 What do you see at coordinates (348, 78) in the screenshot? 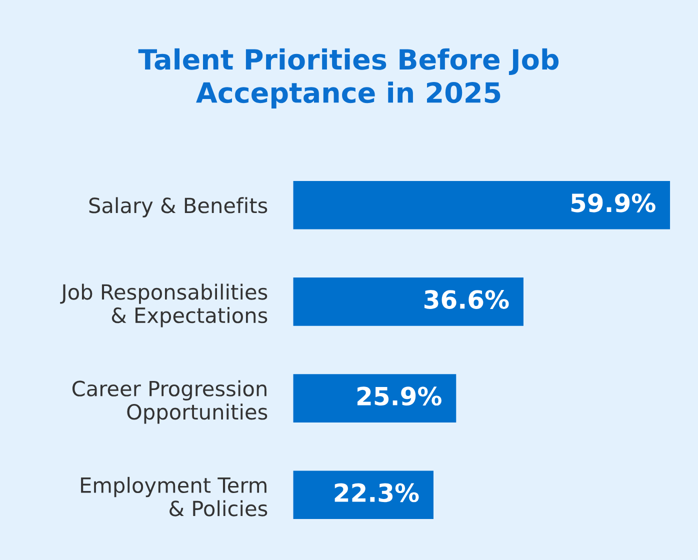
I see `chart-title: Talent Priorities Before Job Acceptance in 2025` at bounding box center [348, 78].